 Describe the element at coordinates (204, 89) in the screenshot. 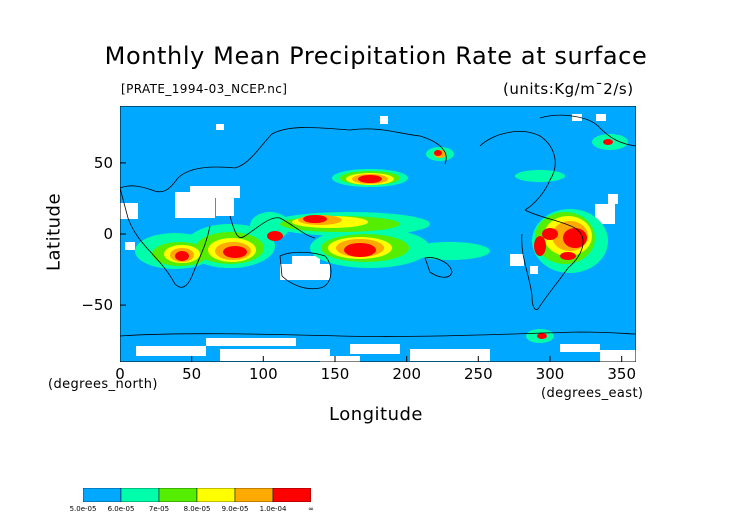

I see `dataset-label: [PRATE_1994-03_NCEP.nc]` at that location.